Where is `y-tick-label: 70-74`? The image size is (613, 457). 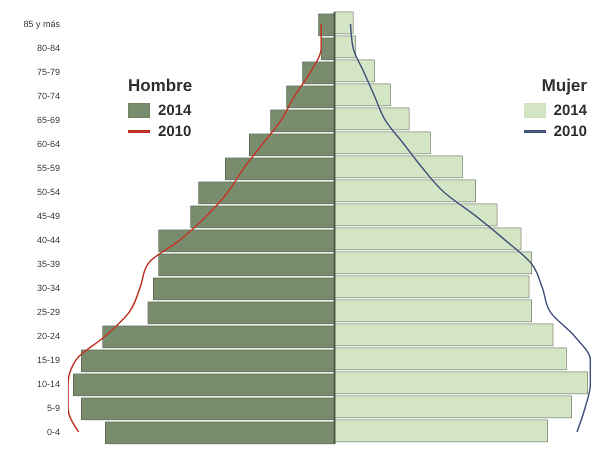
y-tick-label: 70-74 is located at coordinates (48, 96).